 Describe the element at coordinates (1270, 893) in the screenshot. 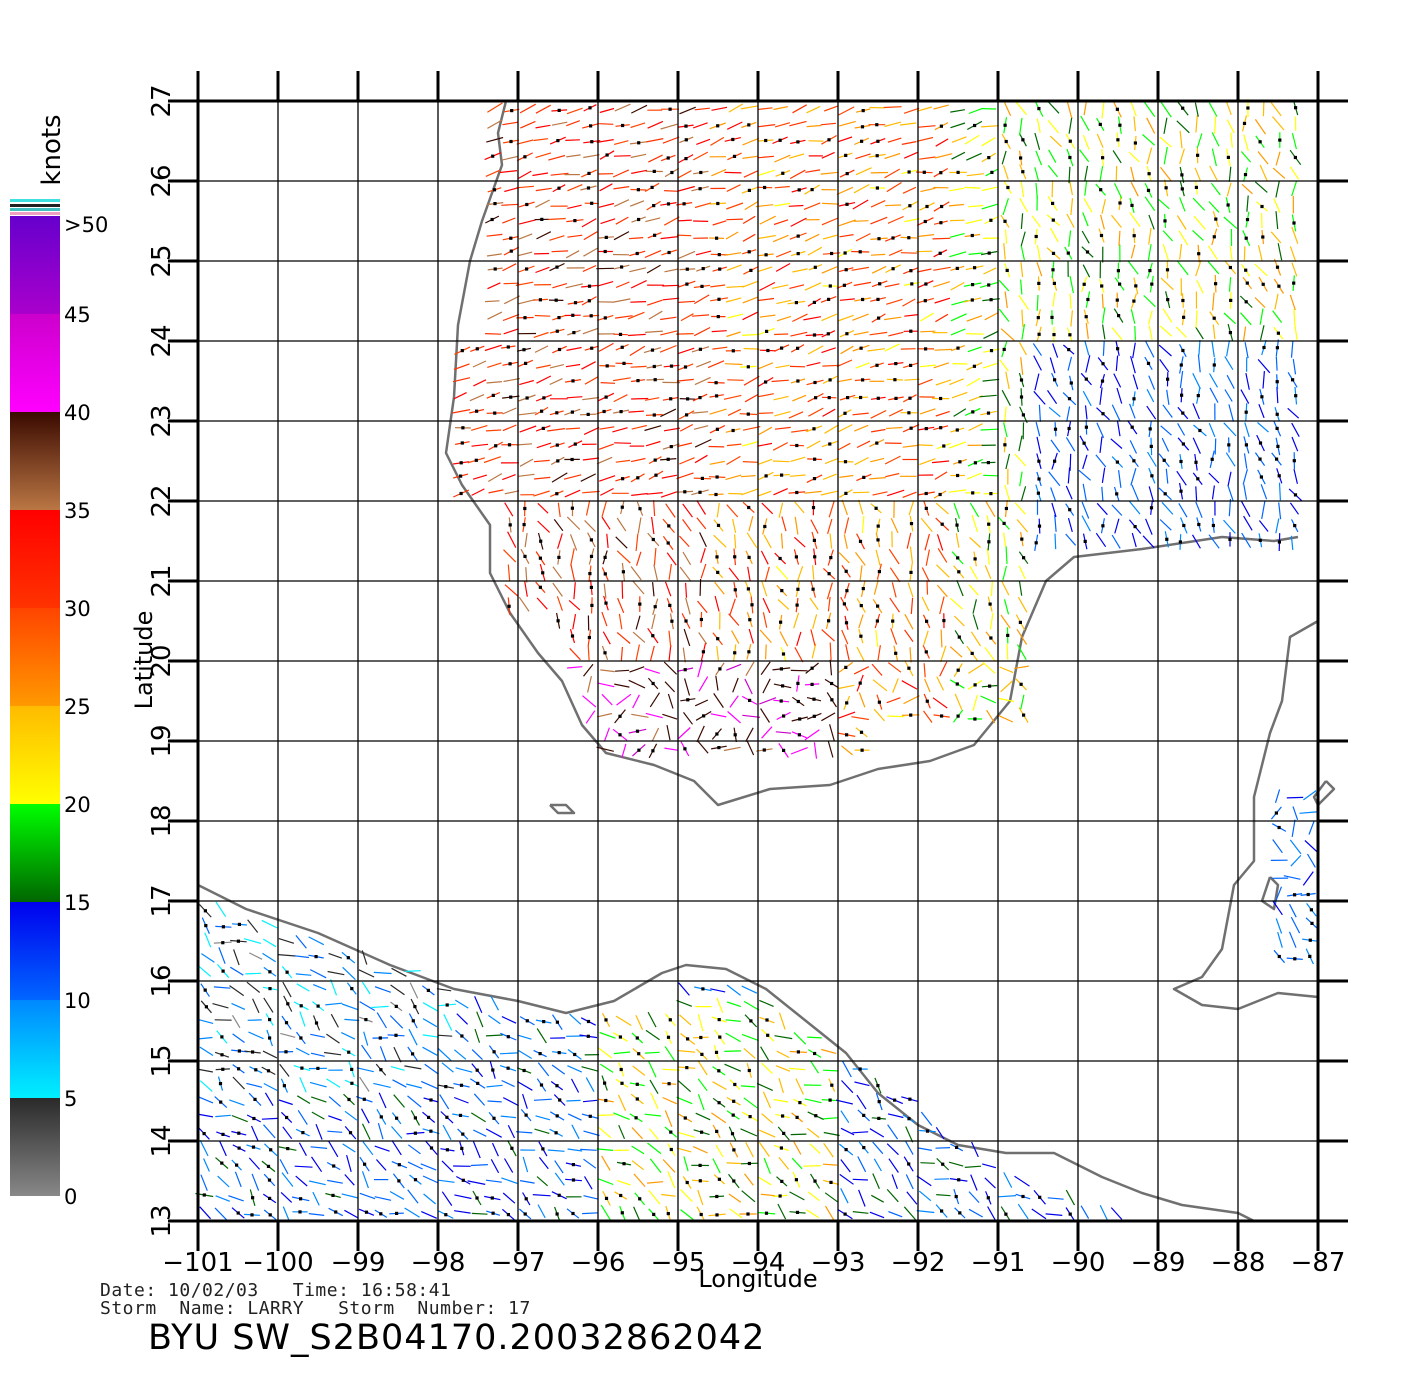

I see `reef-outline` at that location.